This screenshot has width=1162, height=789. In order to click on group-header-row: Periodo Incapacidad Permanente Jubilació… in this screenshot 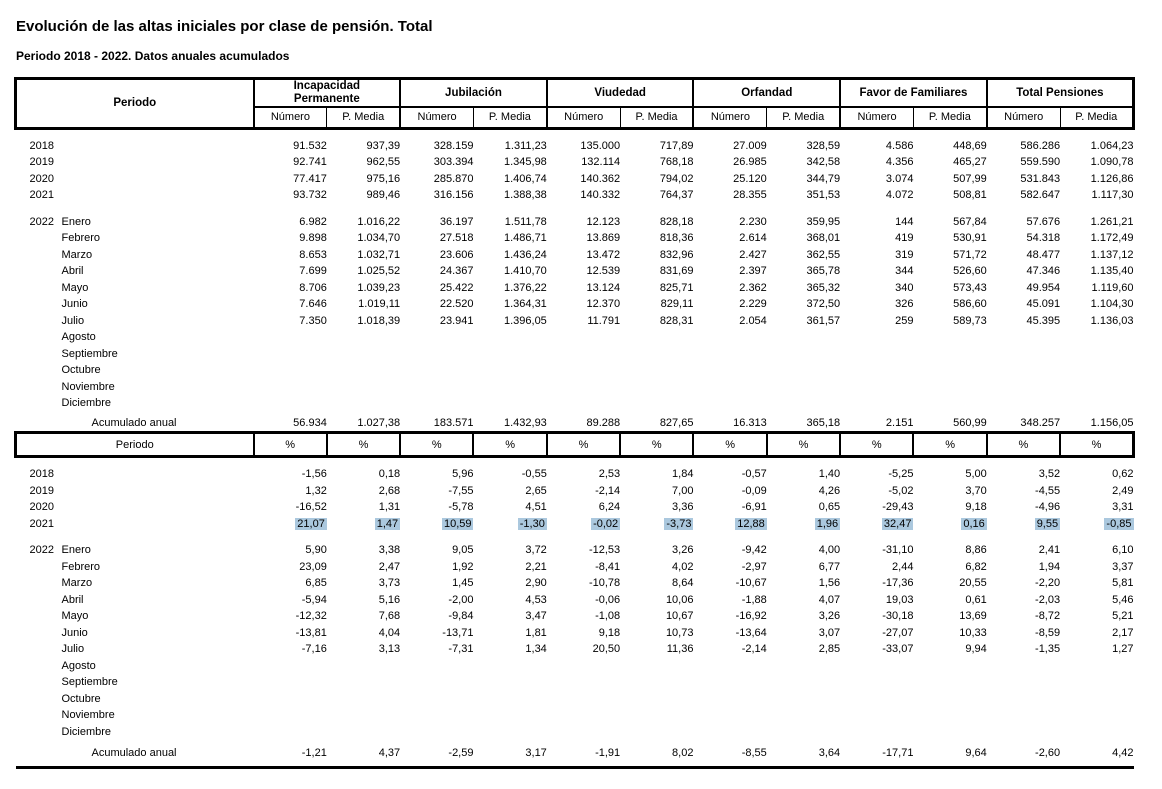, I will do `click(574, 103)`.